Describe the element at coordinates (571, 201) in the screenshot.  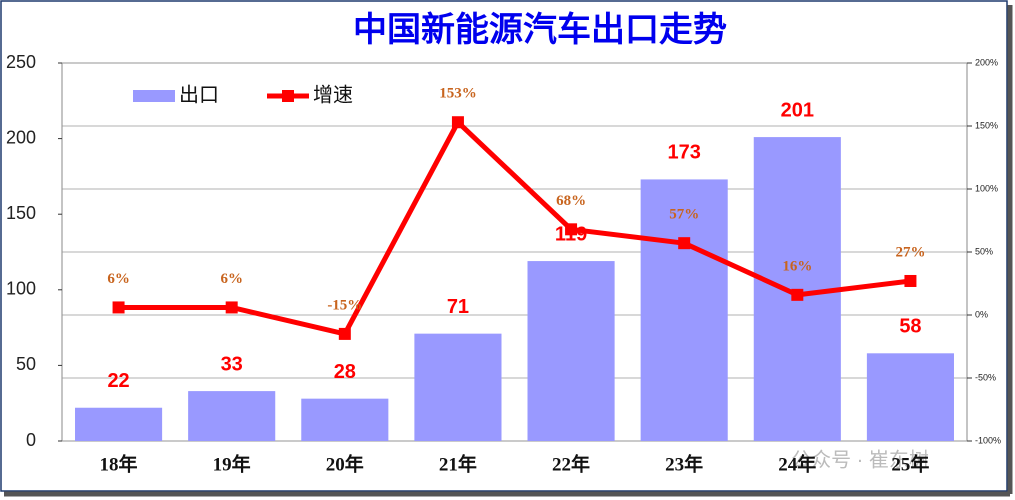
I see `line-value-label: 68%` at that location.